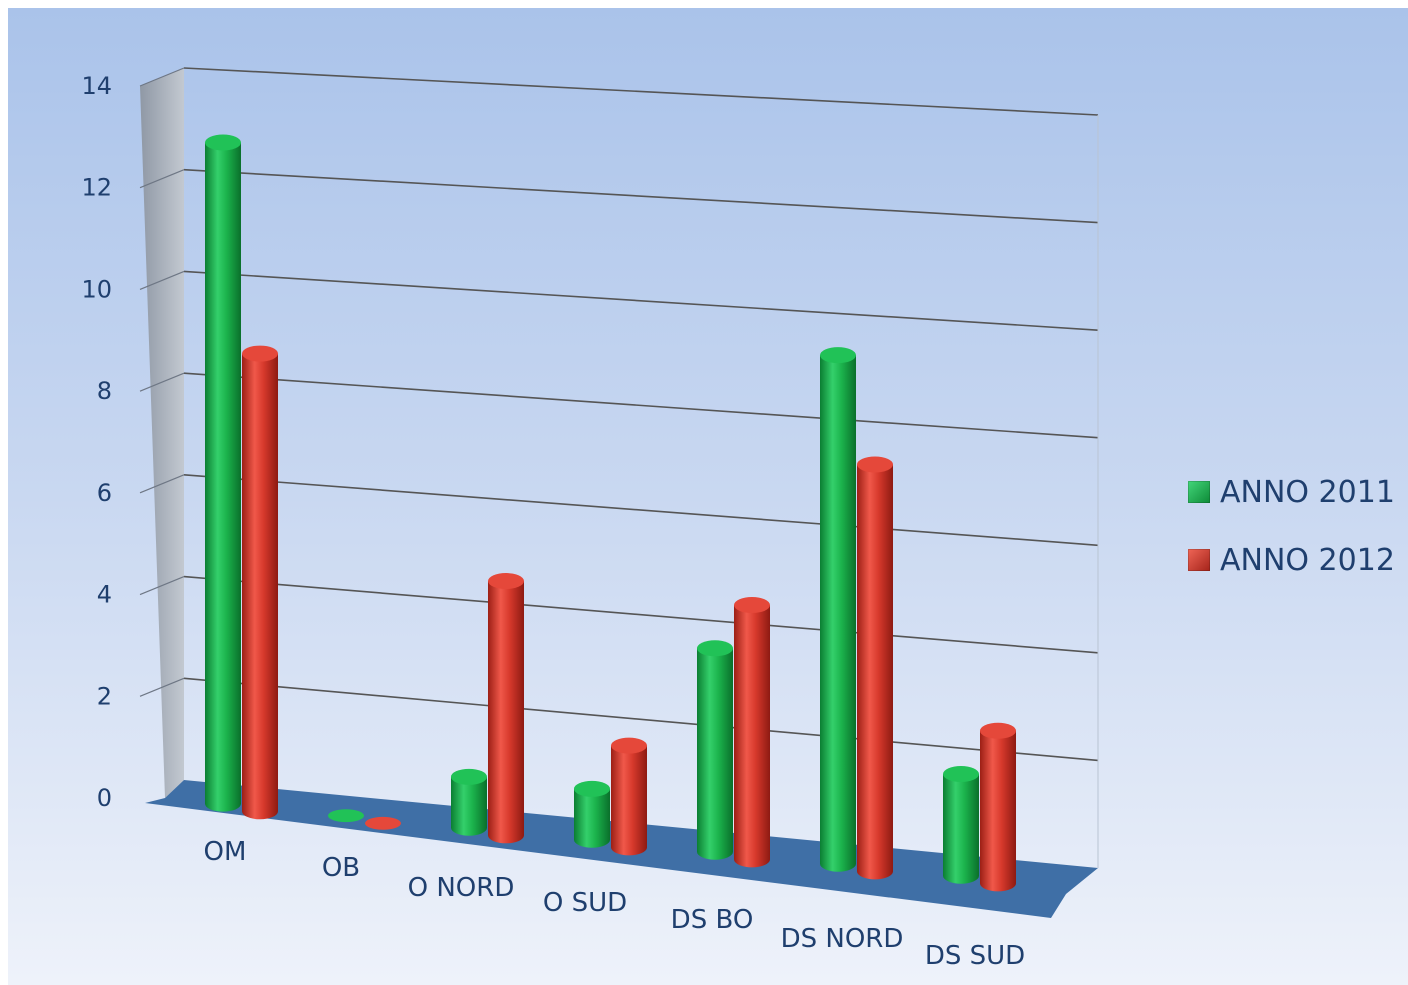 The height and width of the screenshot is (985, 1408). I want to click on bar-2011-ds-sud, so click(961, 825).